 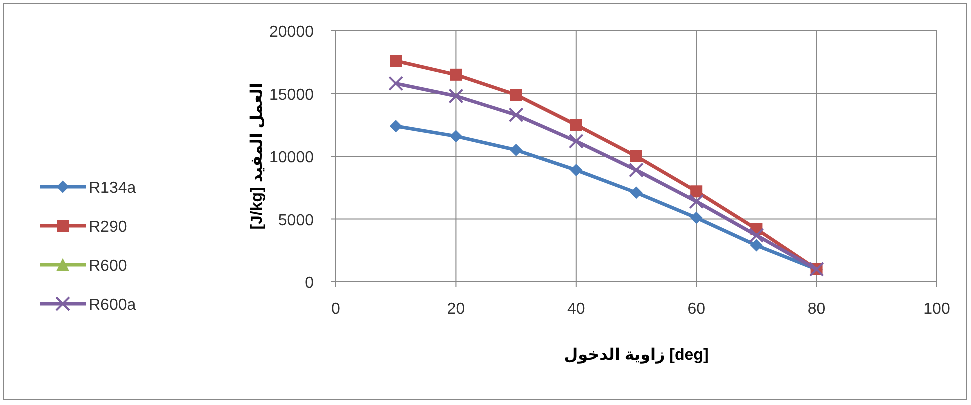 I want to click on legend-label: R600a, so click(x=112, y=305).